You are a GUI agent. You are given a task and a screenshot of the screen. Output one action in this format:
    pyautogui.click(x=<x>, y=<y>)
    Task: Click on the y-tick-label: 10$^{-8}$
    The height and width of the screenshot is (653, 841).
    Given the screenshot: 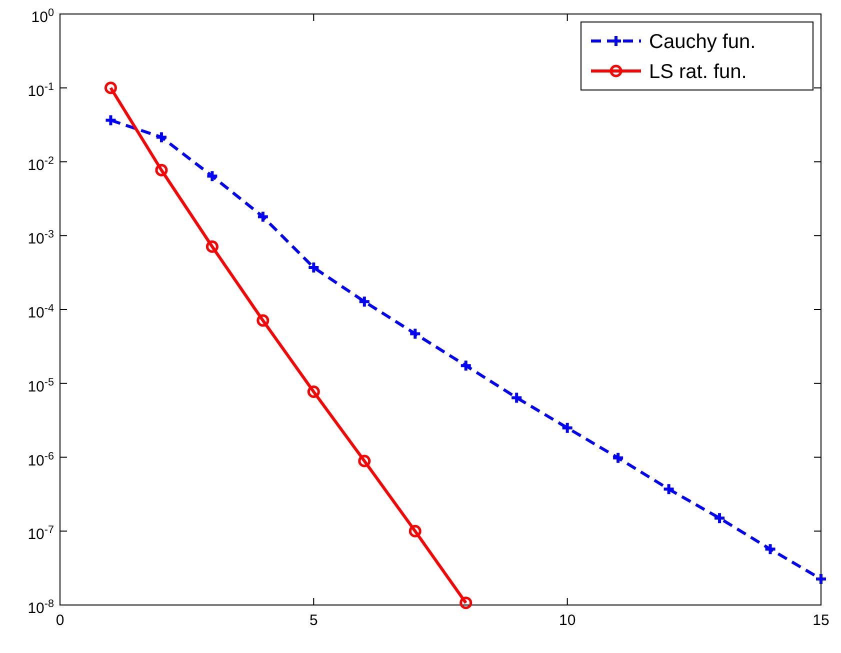 What is the action you would take?
    pyautogui.click(x=41, y=607)
    